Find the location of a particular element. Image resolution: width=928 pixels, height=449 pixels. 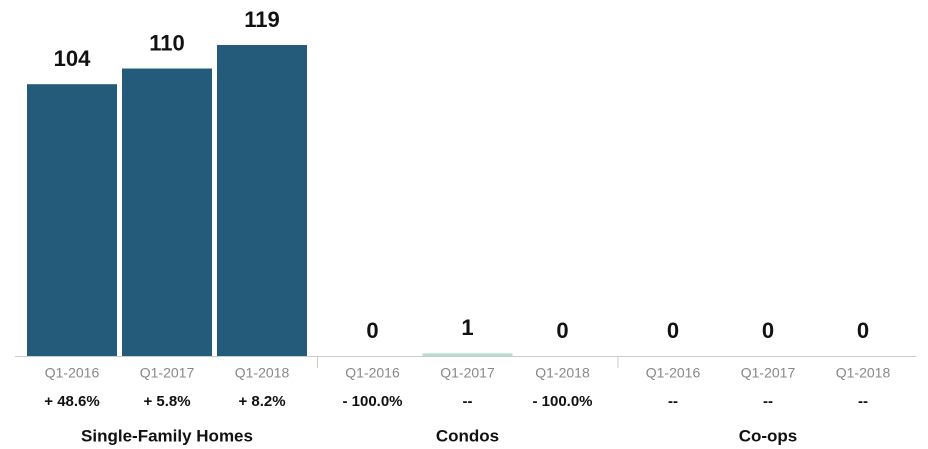

group-label: Single-Family Homes is located at coordinates (167, 435).